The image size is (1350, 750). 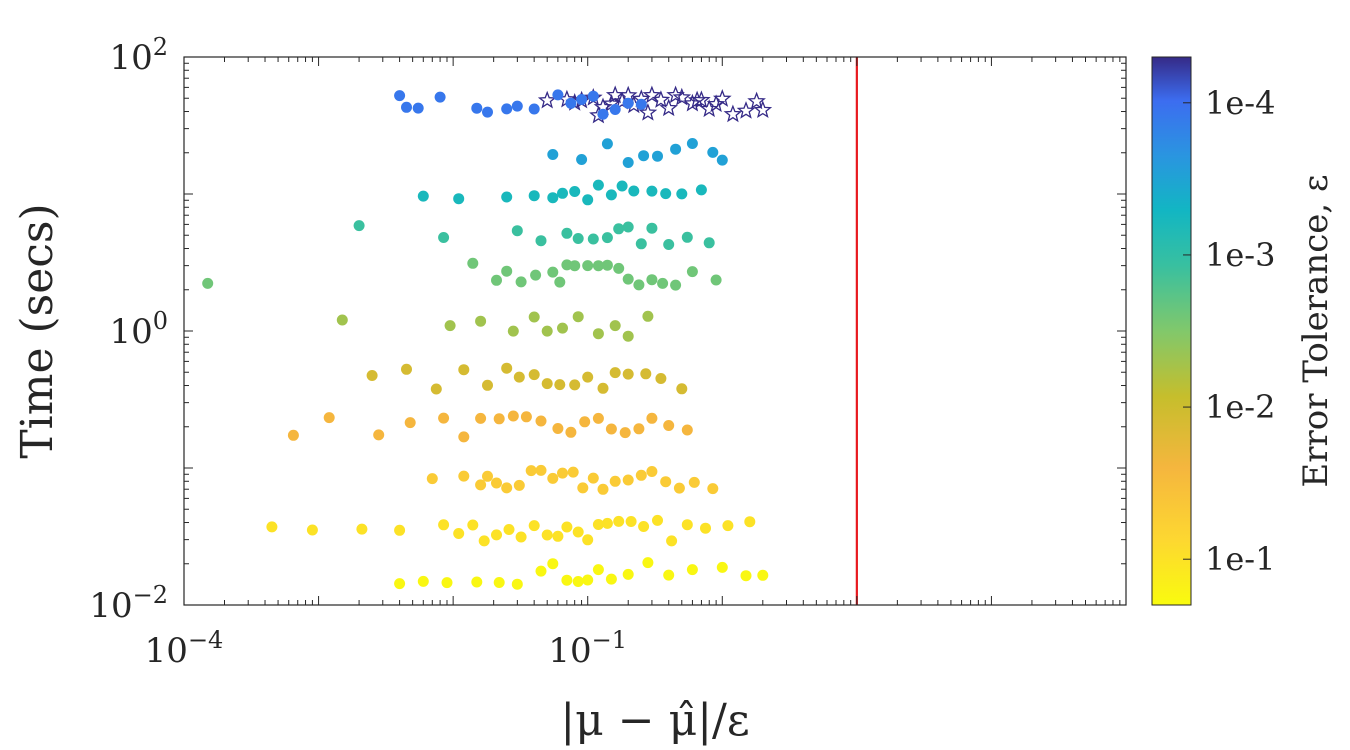 I want to click on y-tick-label: 10⁰, so click(x=138, y=329).